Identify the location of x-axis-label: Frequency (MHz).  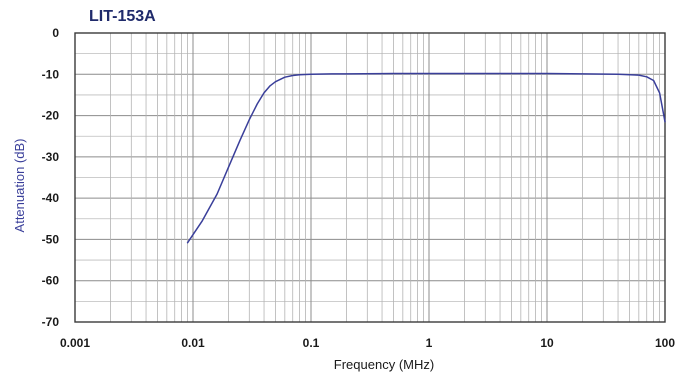
(384, 364).